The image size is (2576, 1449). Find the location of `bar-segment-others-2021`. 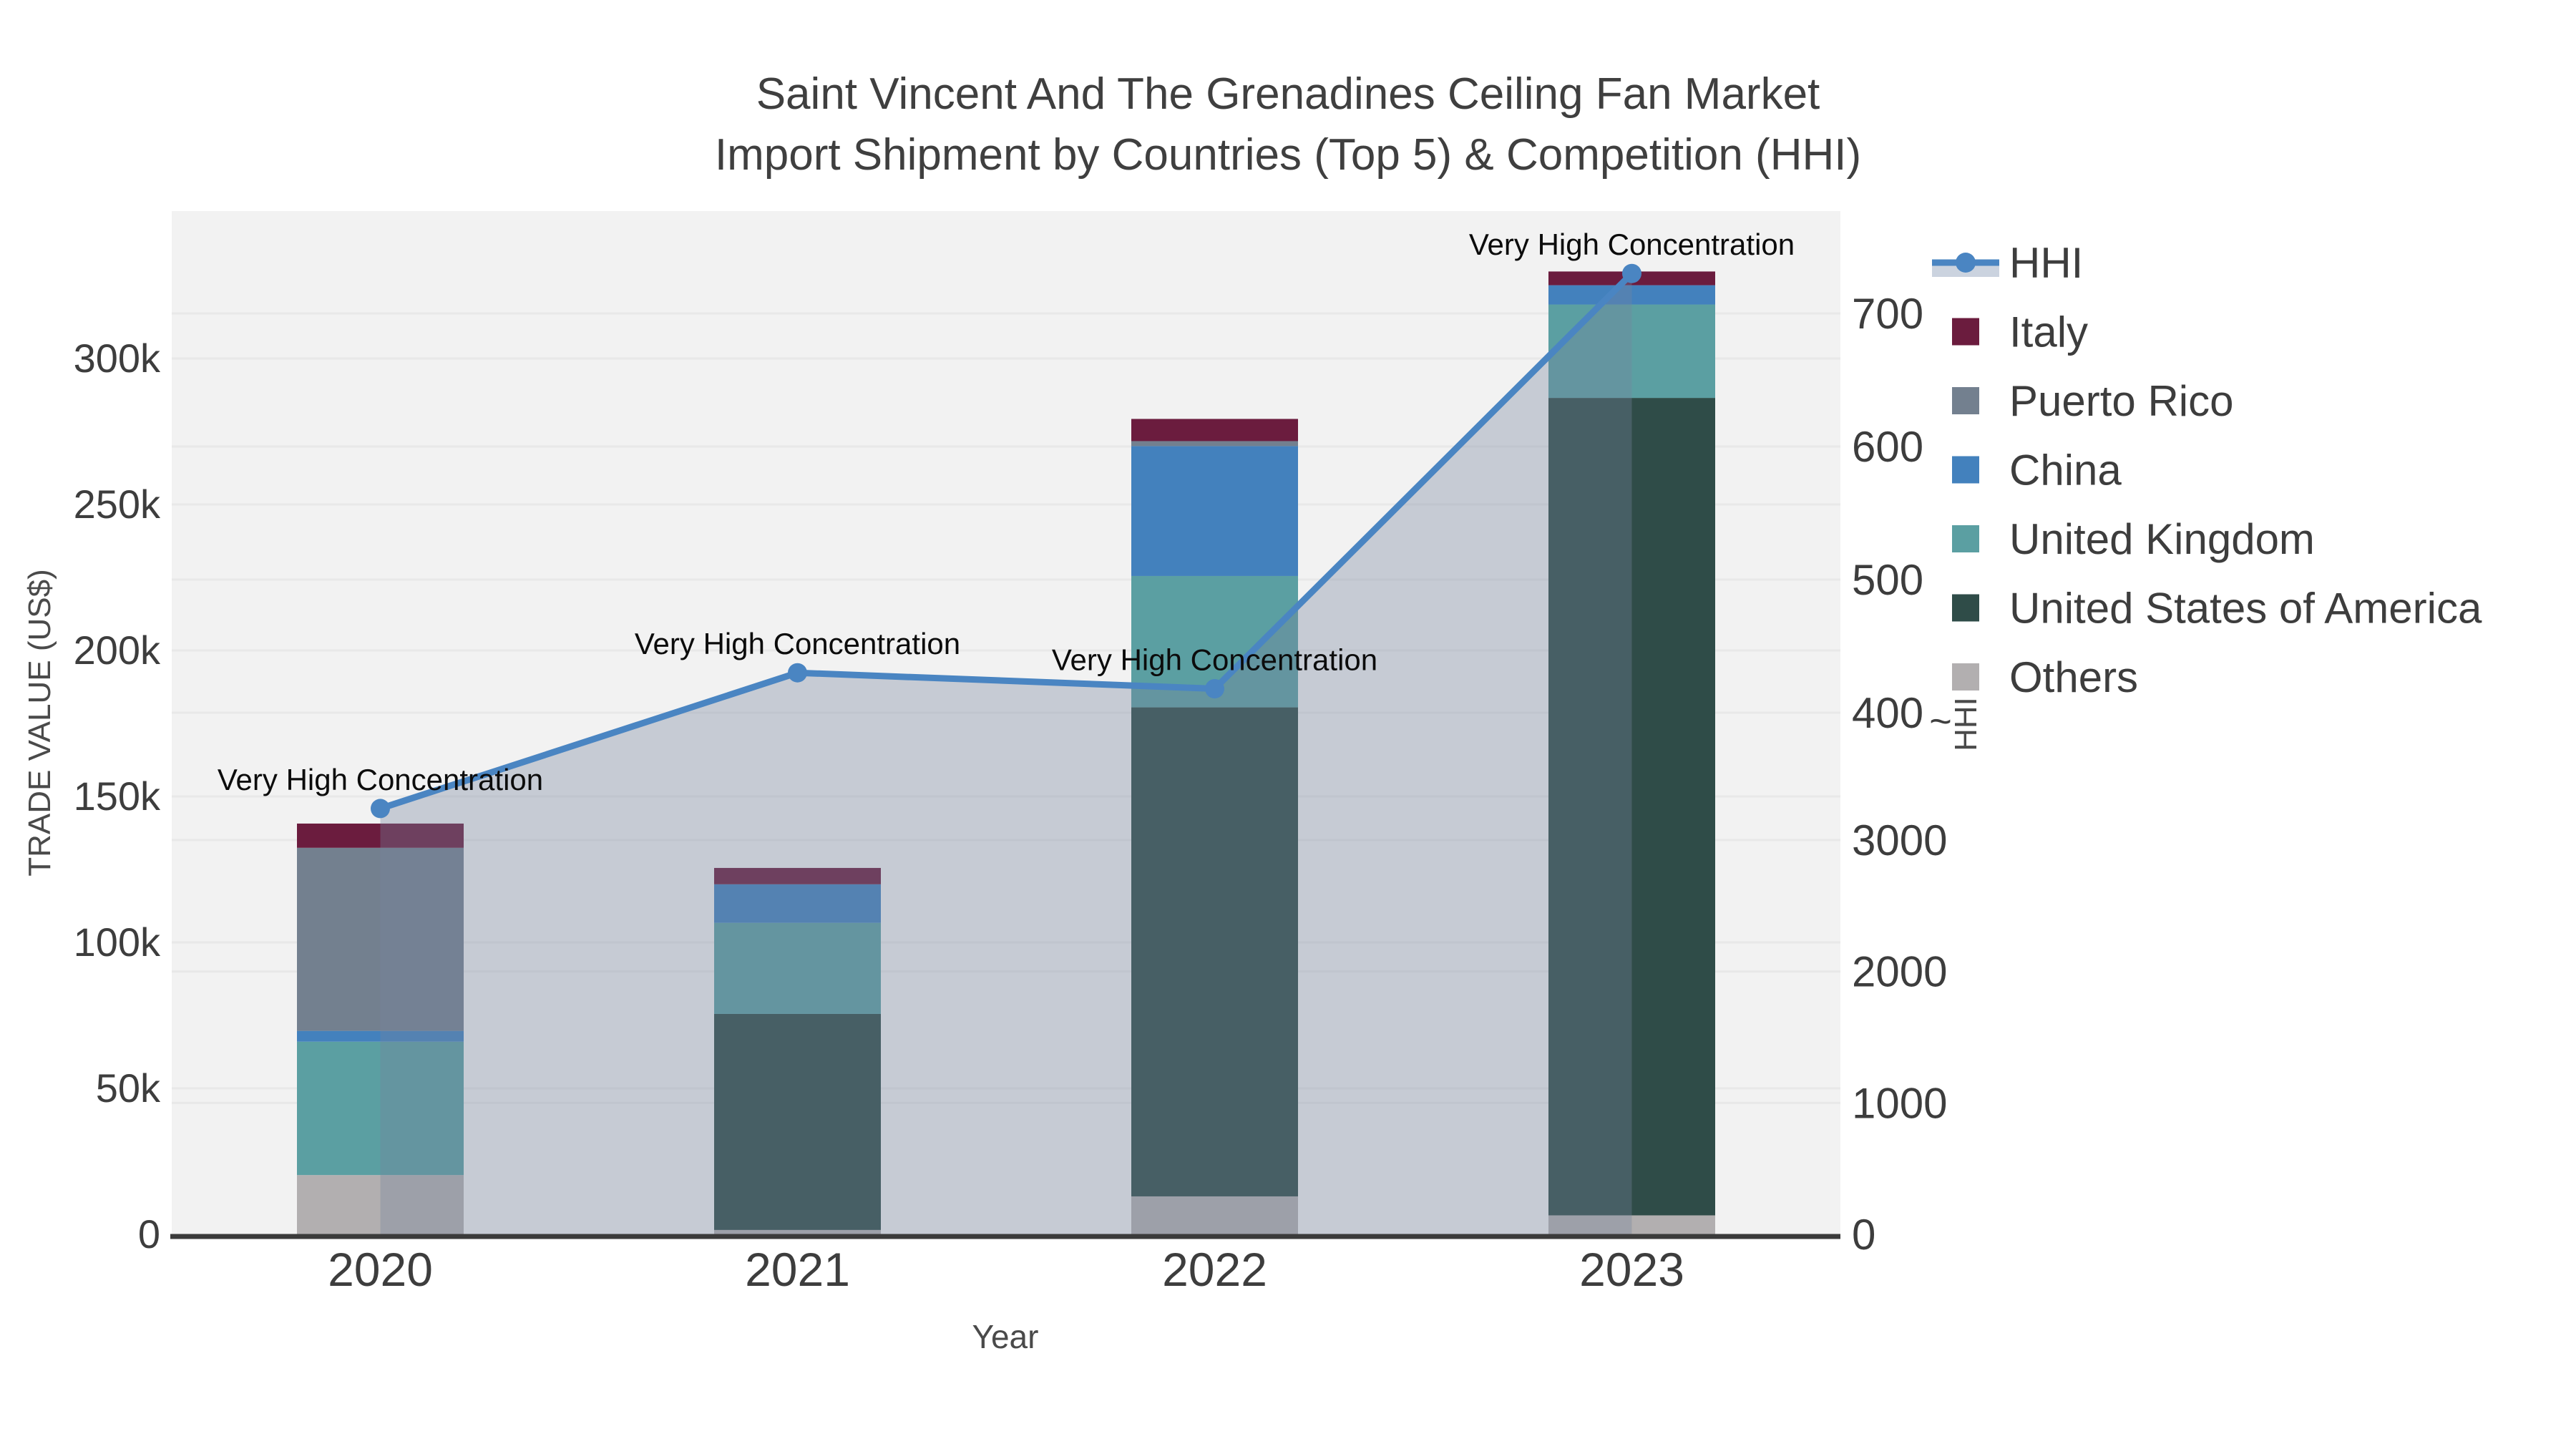

bar-segment-others-2021 is located at coordinates (797, 1231).